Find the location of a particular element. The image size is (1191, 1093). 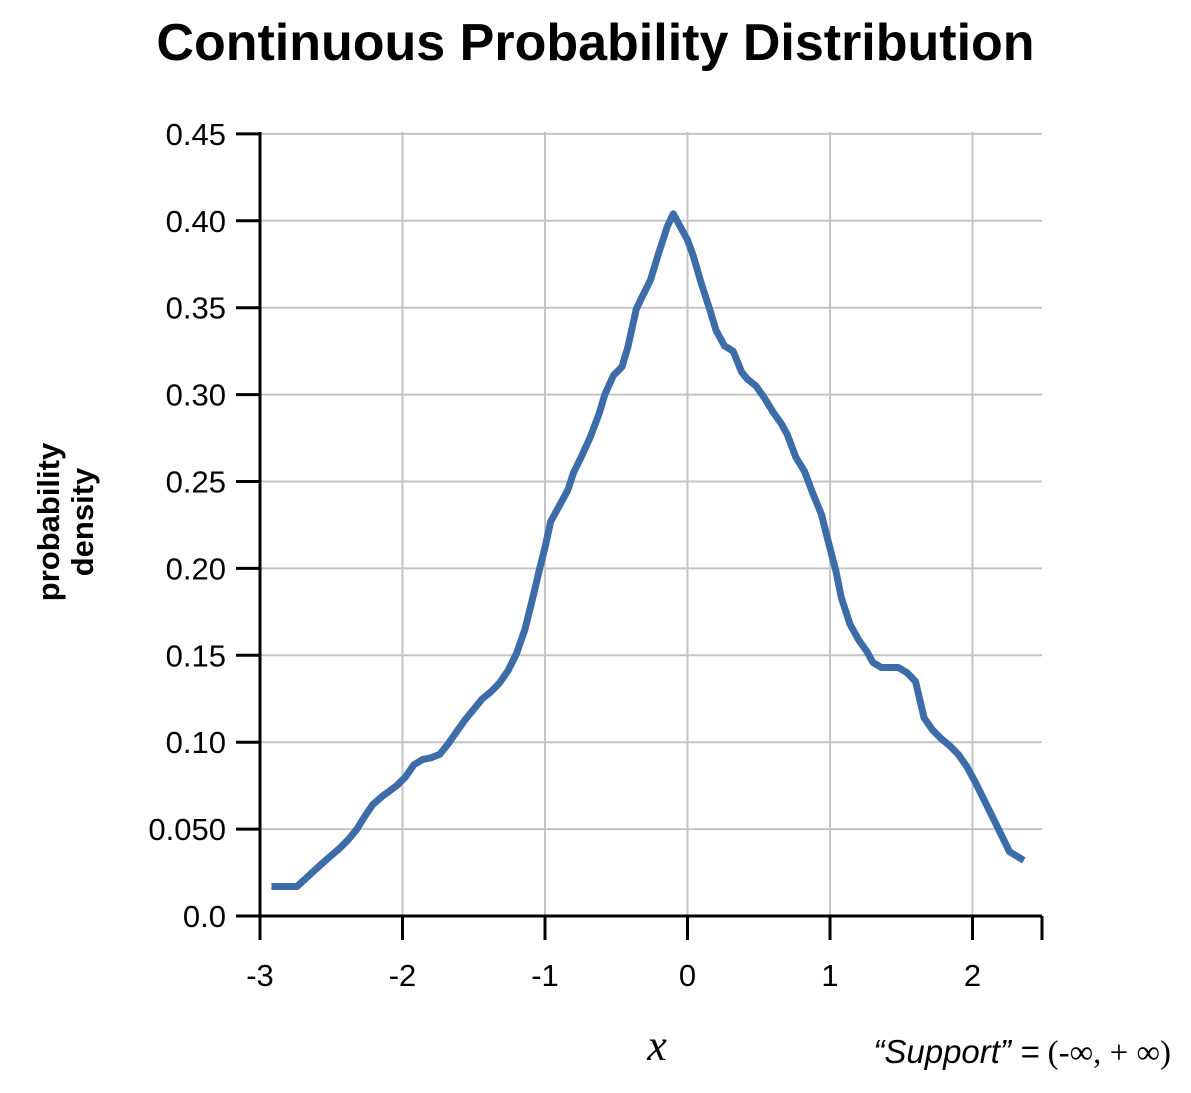

y-tick-label: 0.050 is located at coordinates (187, 829).